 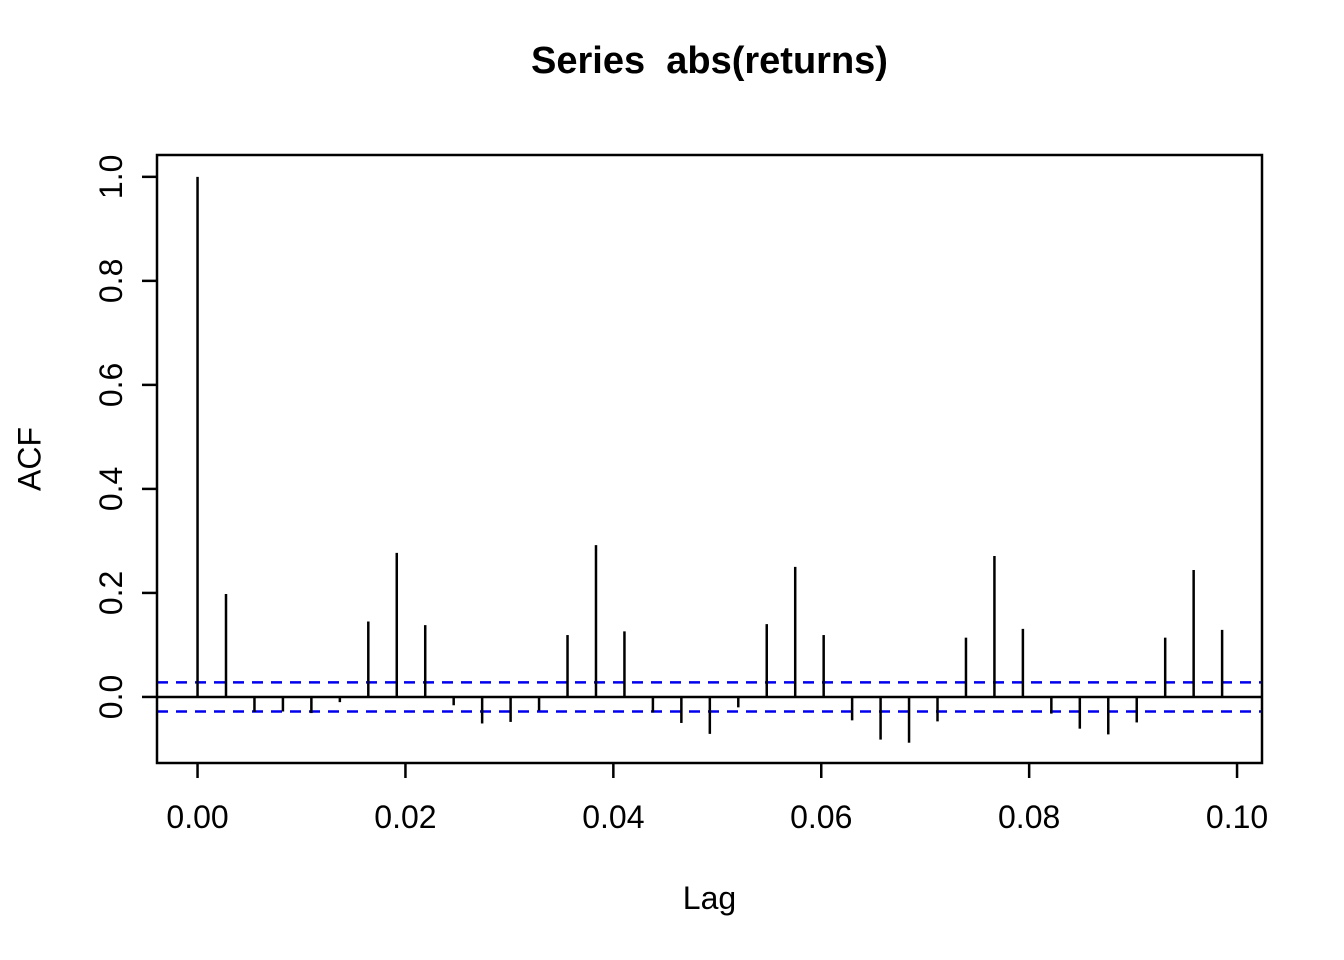 I want to click on x-tick-label: 0.04, so click(x=613, y=817).